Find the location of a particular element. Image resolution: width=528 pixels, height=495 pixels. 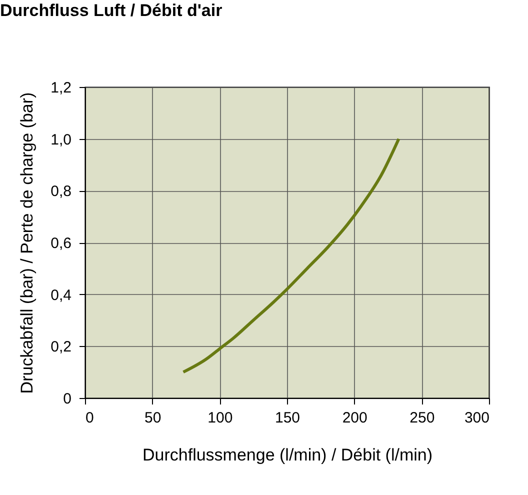

x-tick-label: 100 is located at coordinates (220, 418).